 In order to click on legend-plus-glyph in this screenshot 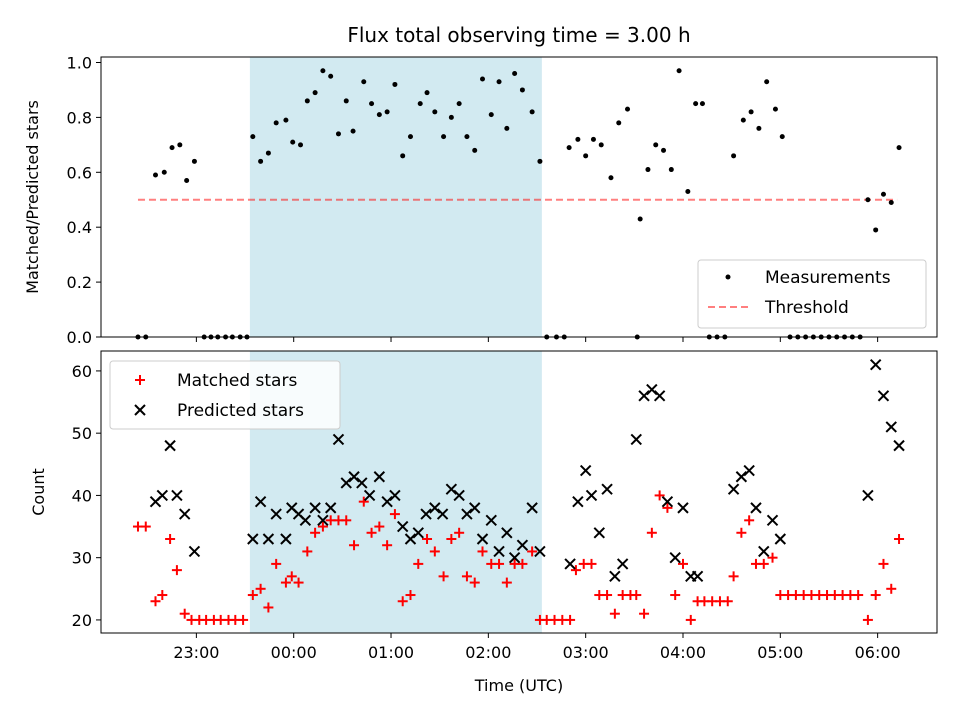, I will do `click(140, 380)`.